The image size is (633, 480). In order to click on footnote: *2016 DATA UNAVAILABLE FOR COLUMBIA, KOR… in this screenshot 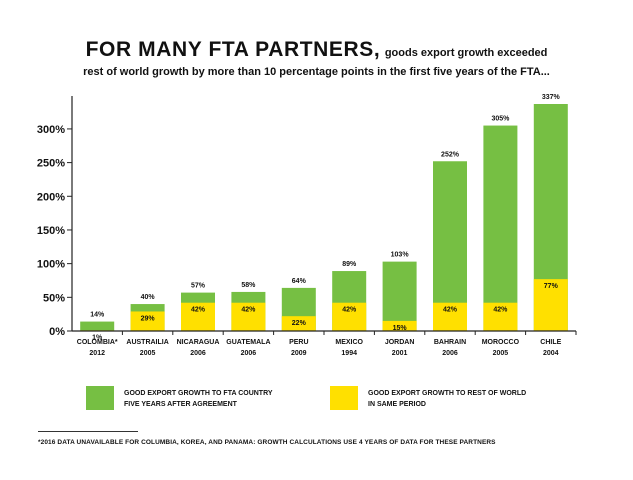, I will do `click(267, 442)`.